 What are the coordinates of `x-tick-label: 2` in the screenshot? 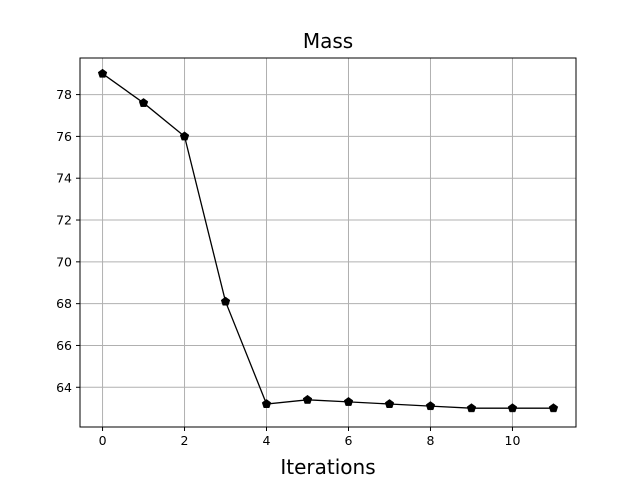 It's located at (185, 440).